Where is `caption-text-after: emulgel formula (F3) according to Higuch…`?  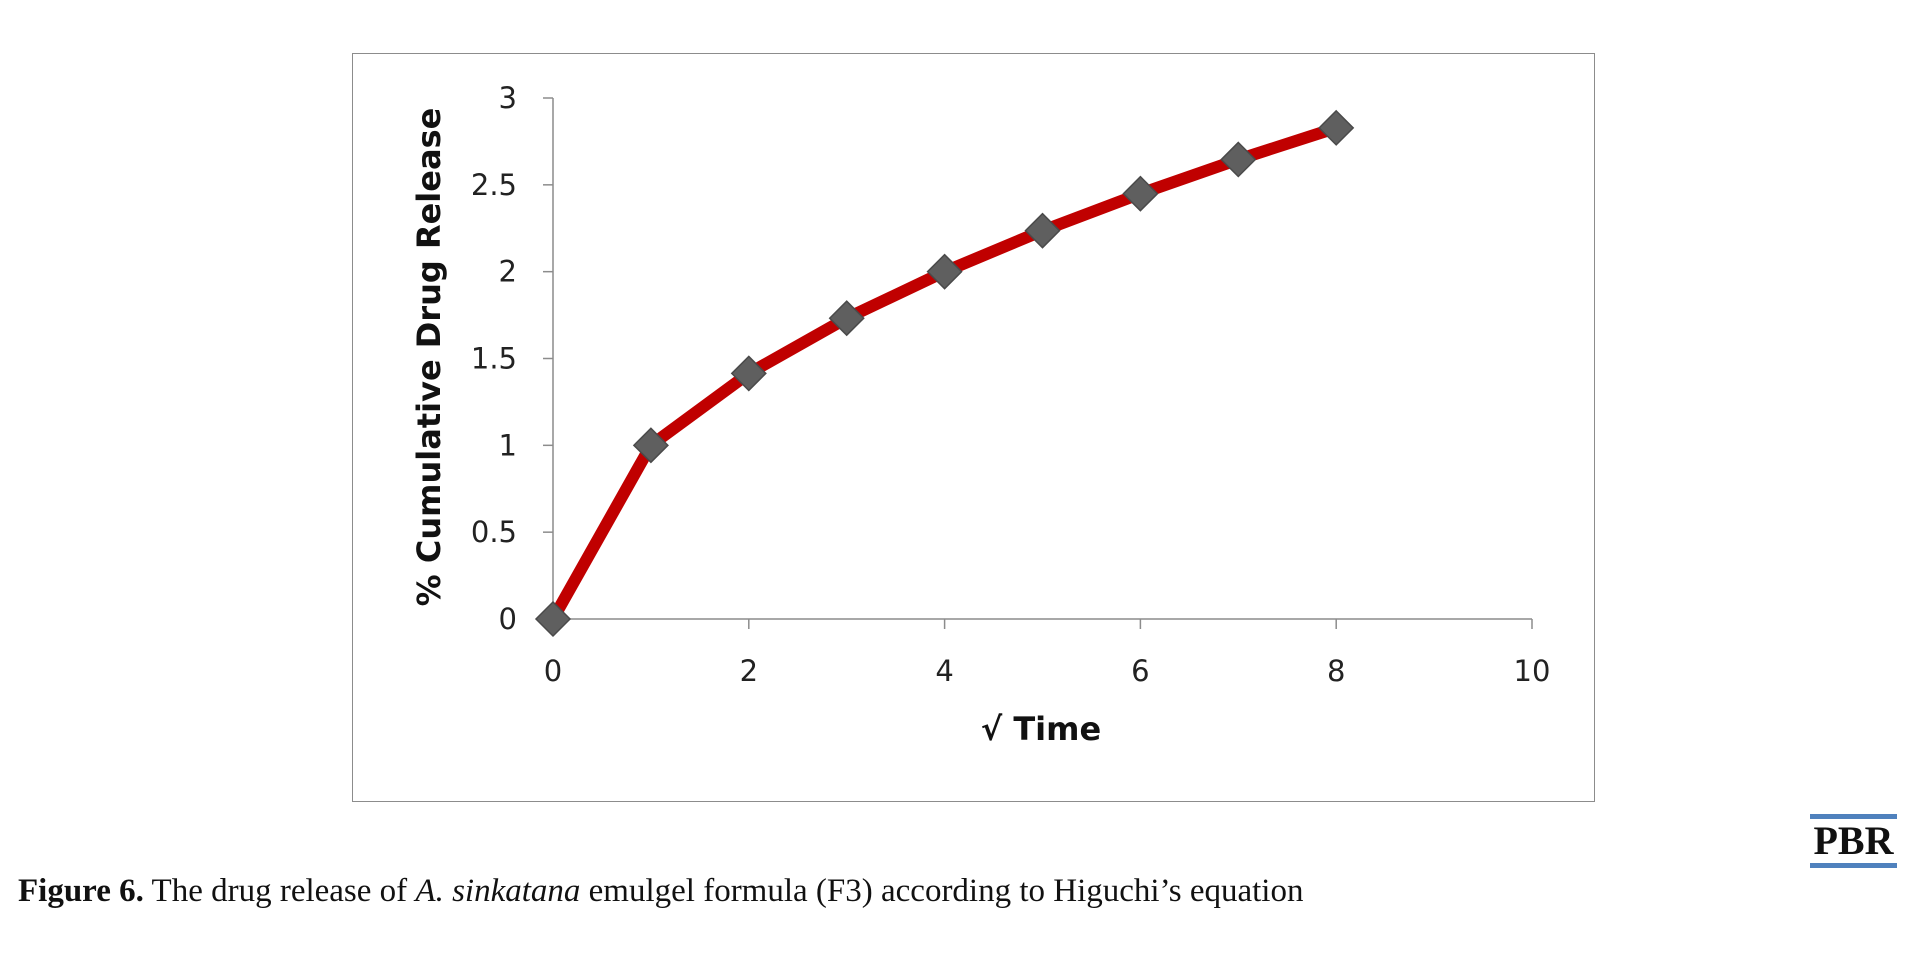
caption-text-after: emulgel formula (F3) according to Higuch… is located at coordinates (942, 891).